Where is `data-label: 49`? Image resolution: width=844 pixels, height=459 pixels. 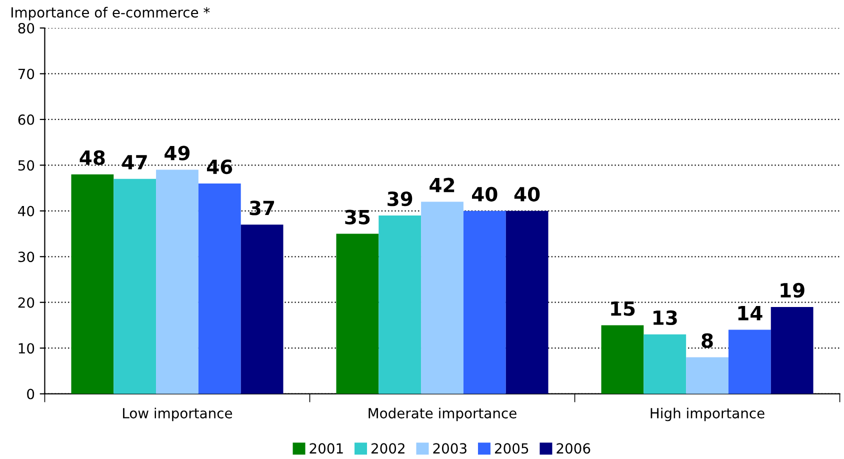
data-label: 49 is located at coordinates (177, 153).